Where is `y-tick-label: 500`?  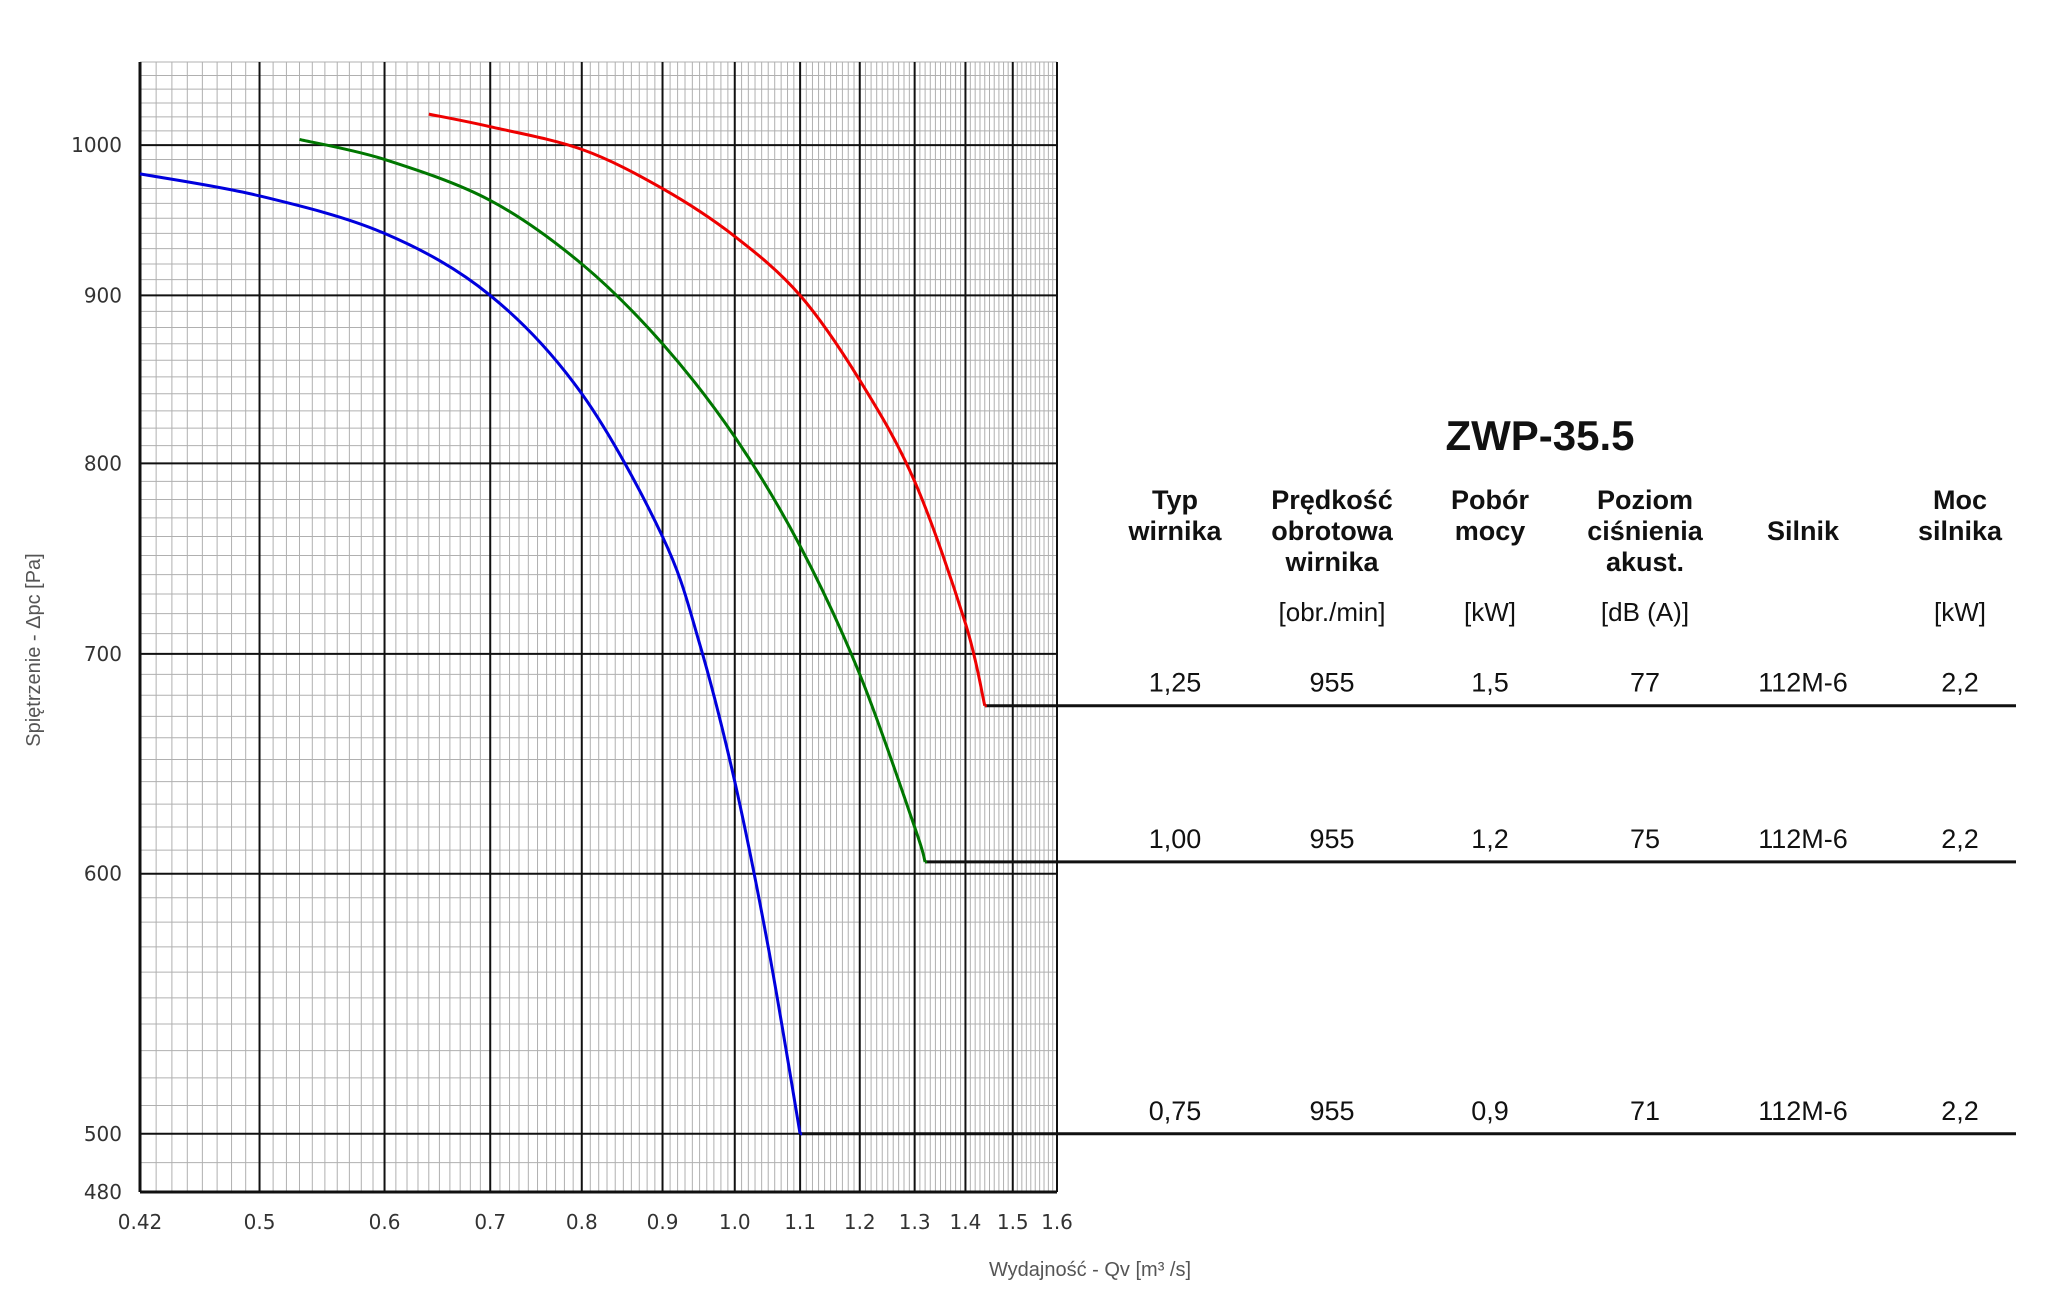
y-tick-label: 500 is located at coordinates (103, 1134).